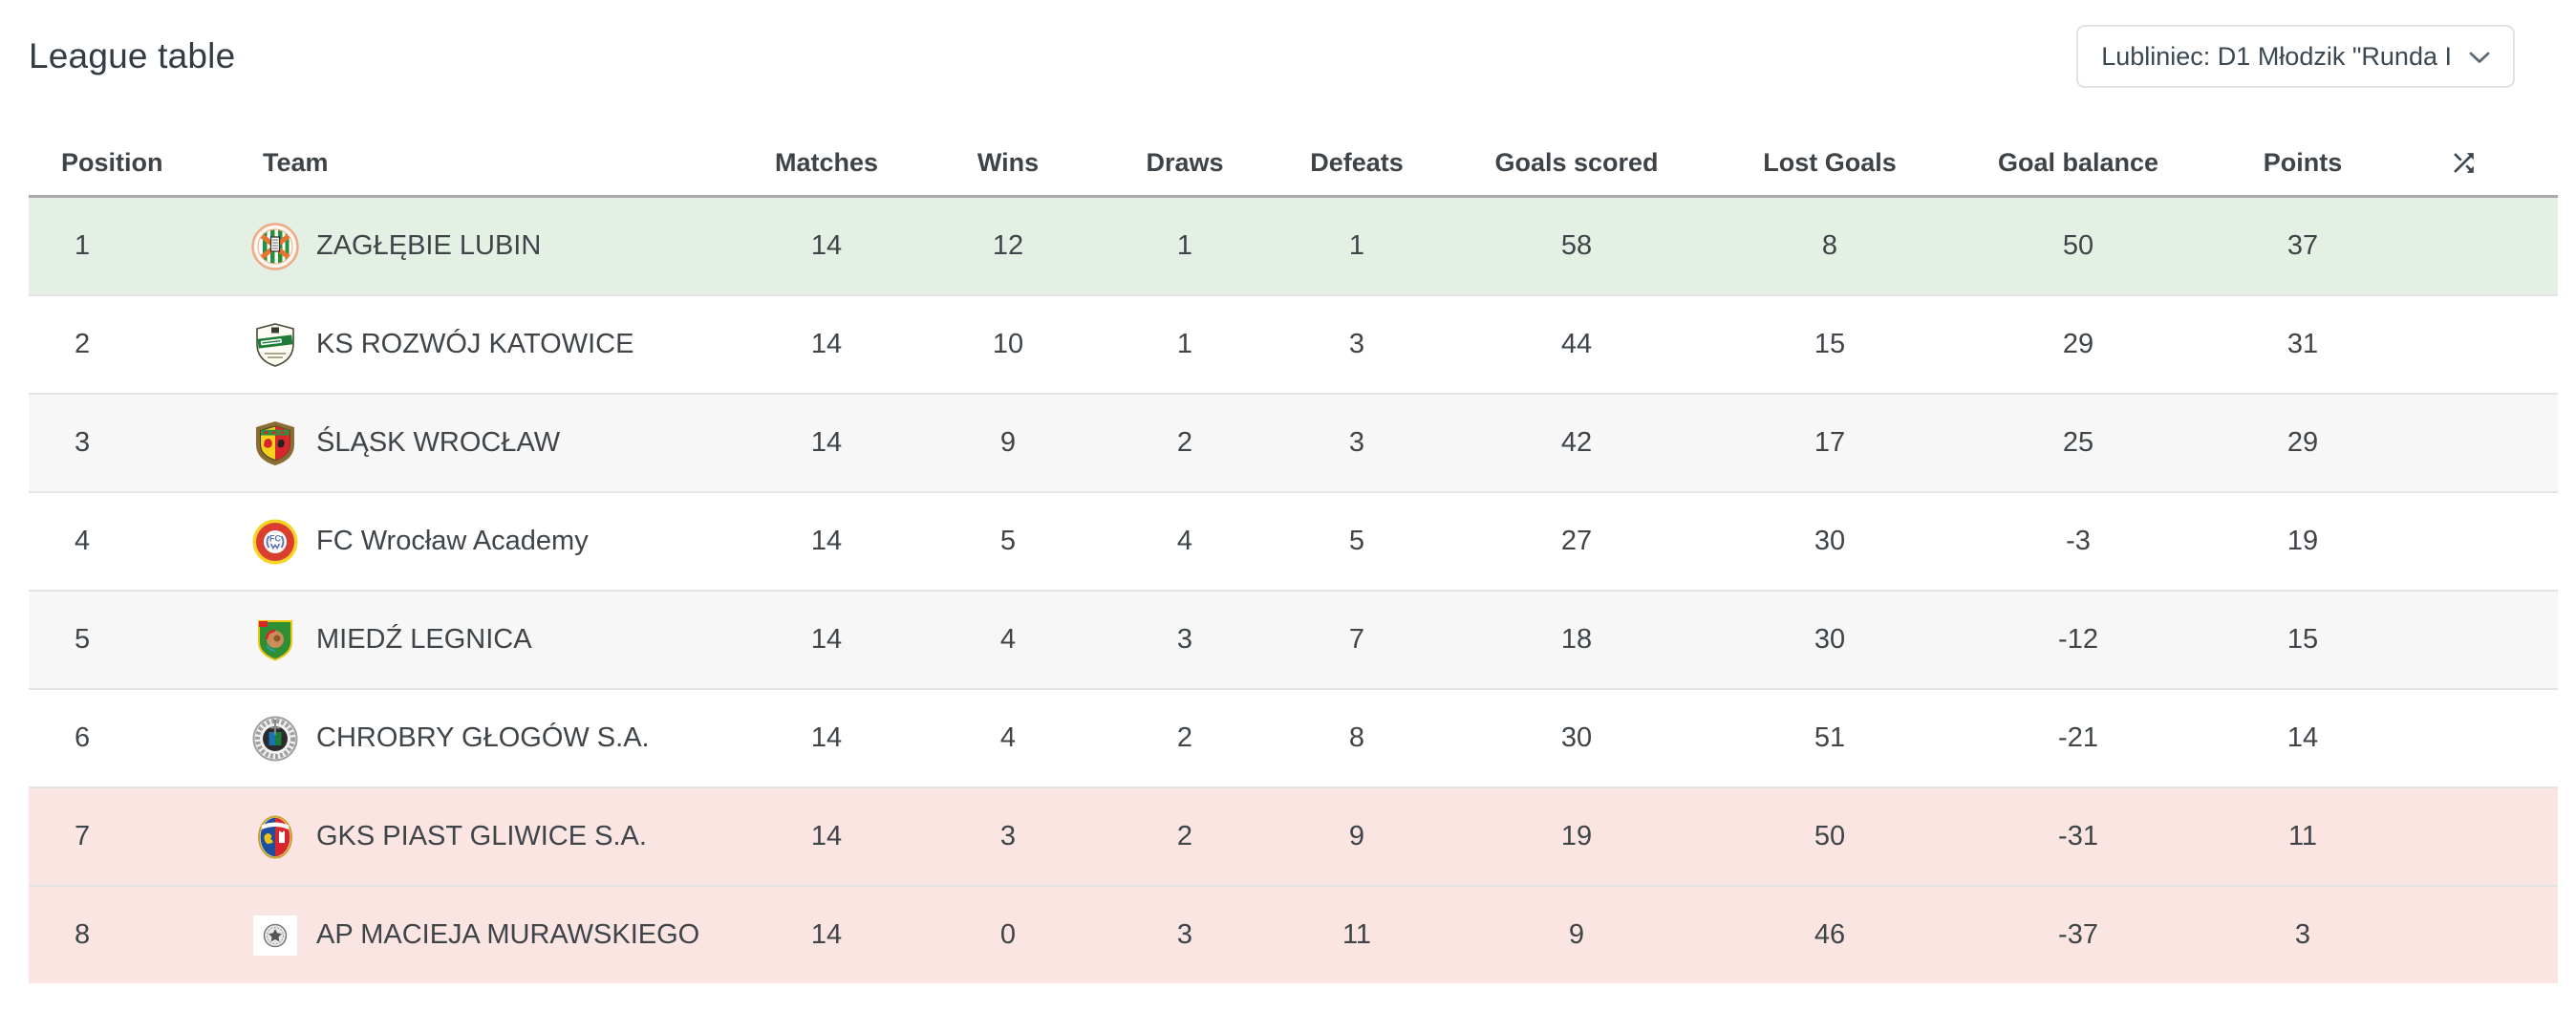 This screenshot has height=1034, width=2576. I want to click on ap-macieja-murawskiego-crest-icon, so click(275, 935).